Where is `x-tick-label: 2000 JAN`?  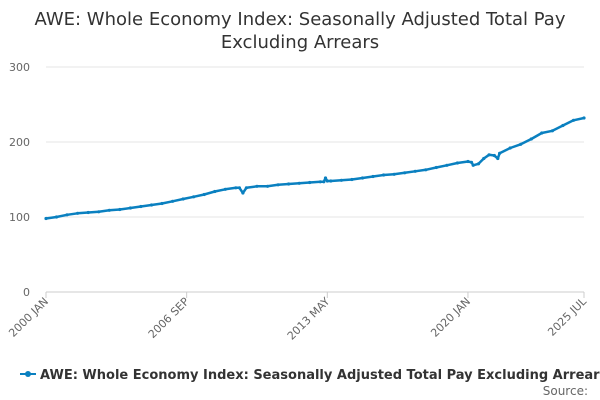
x-tick-label: 2000 JAN is located at coordinates (28, 317).